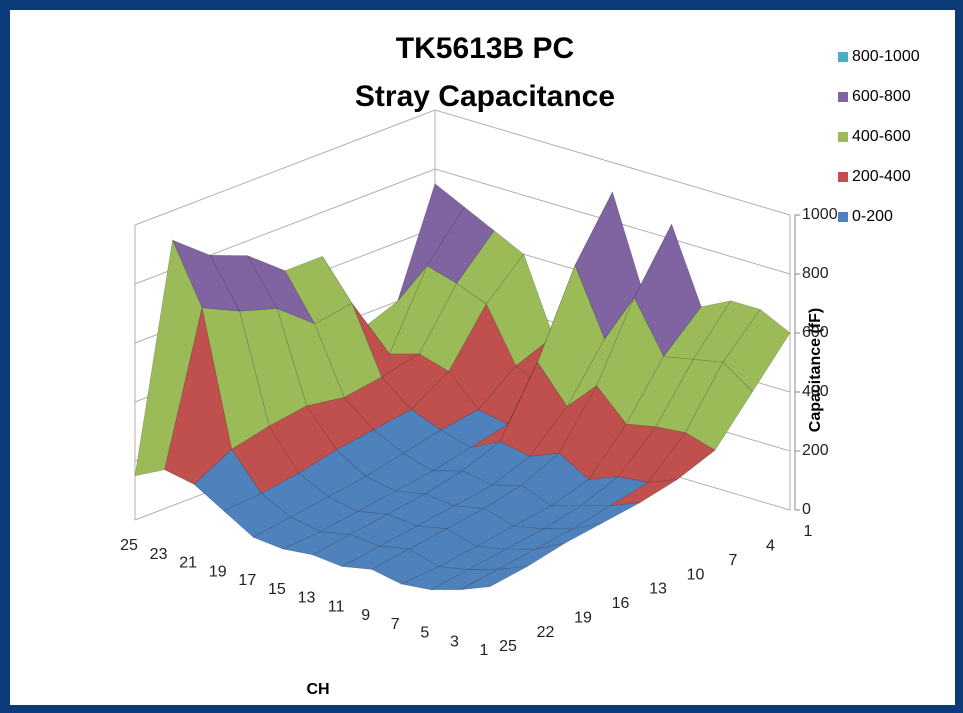 This screenshot has height=713, width=963. What do you see at coordinates (621, 603) in the screenshot?
I see `y-tick-label: 16` at bounding box center [621, 603].